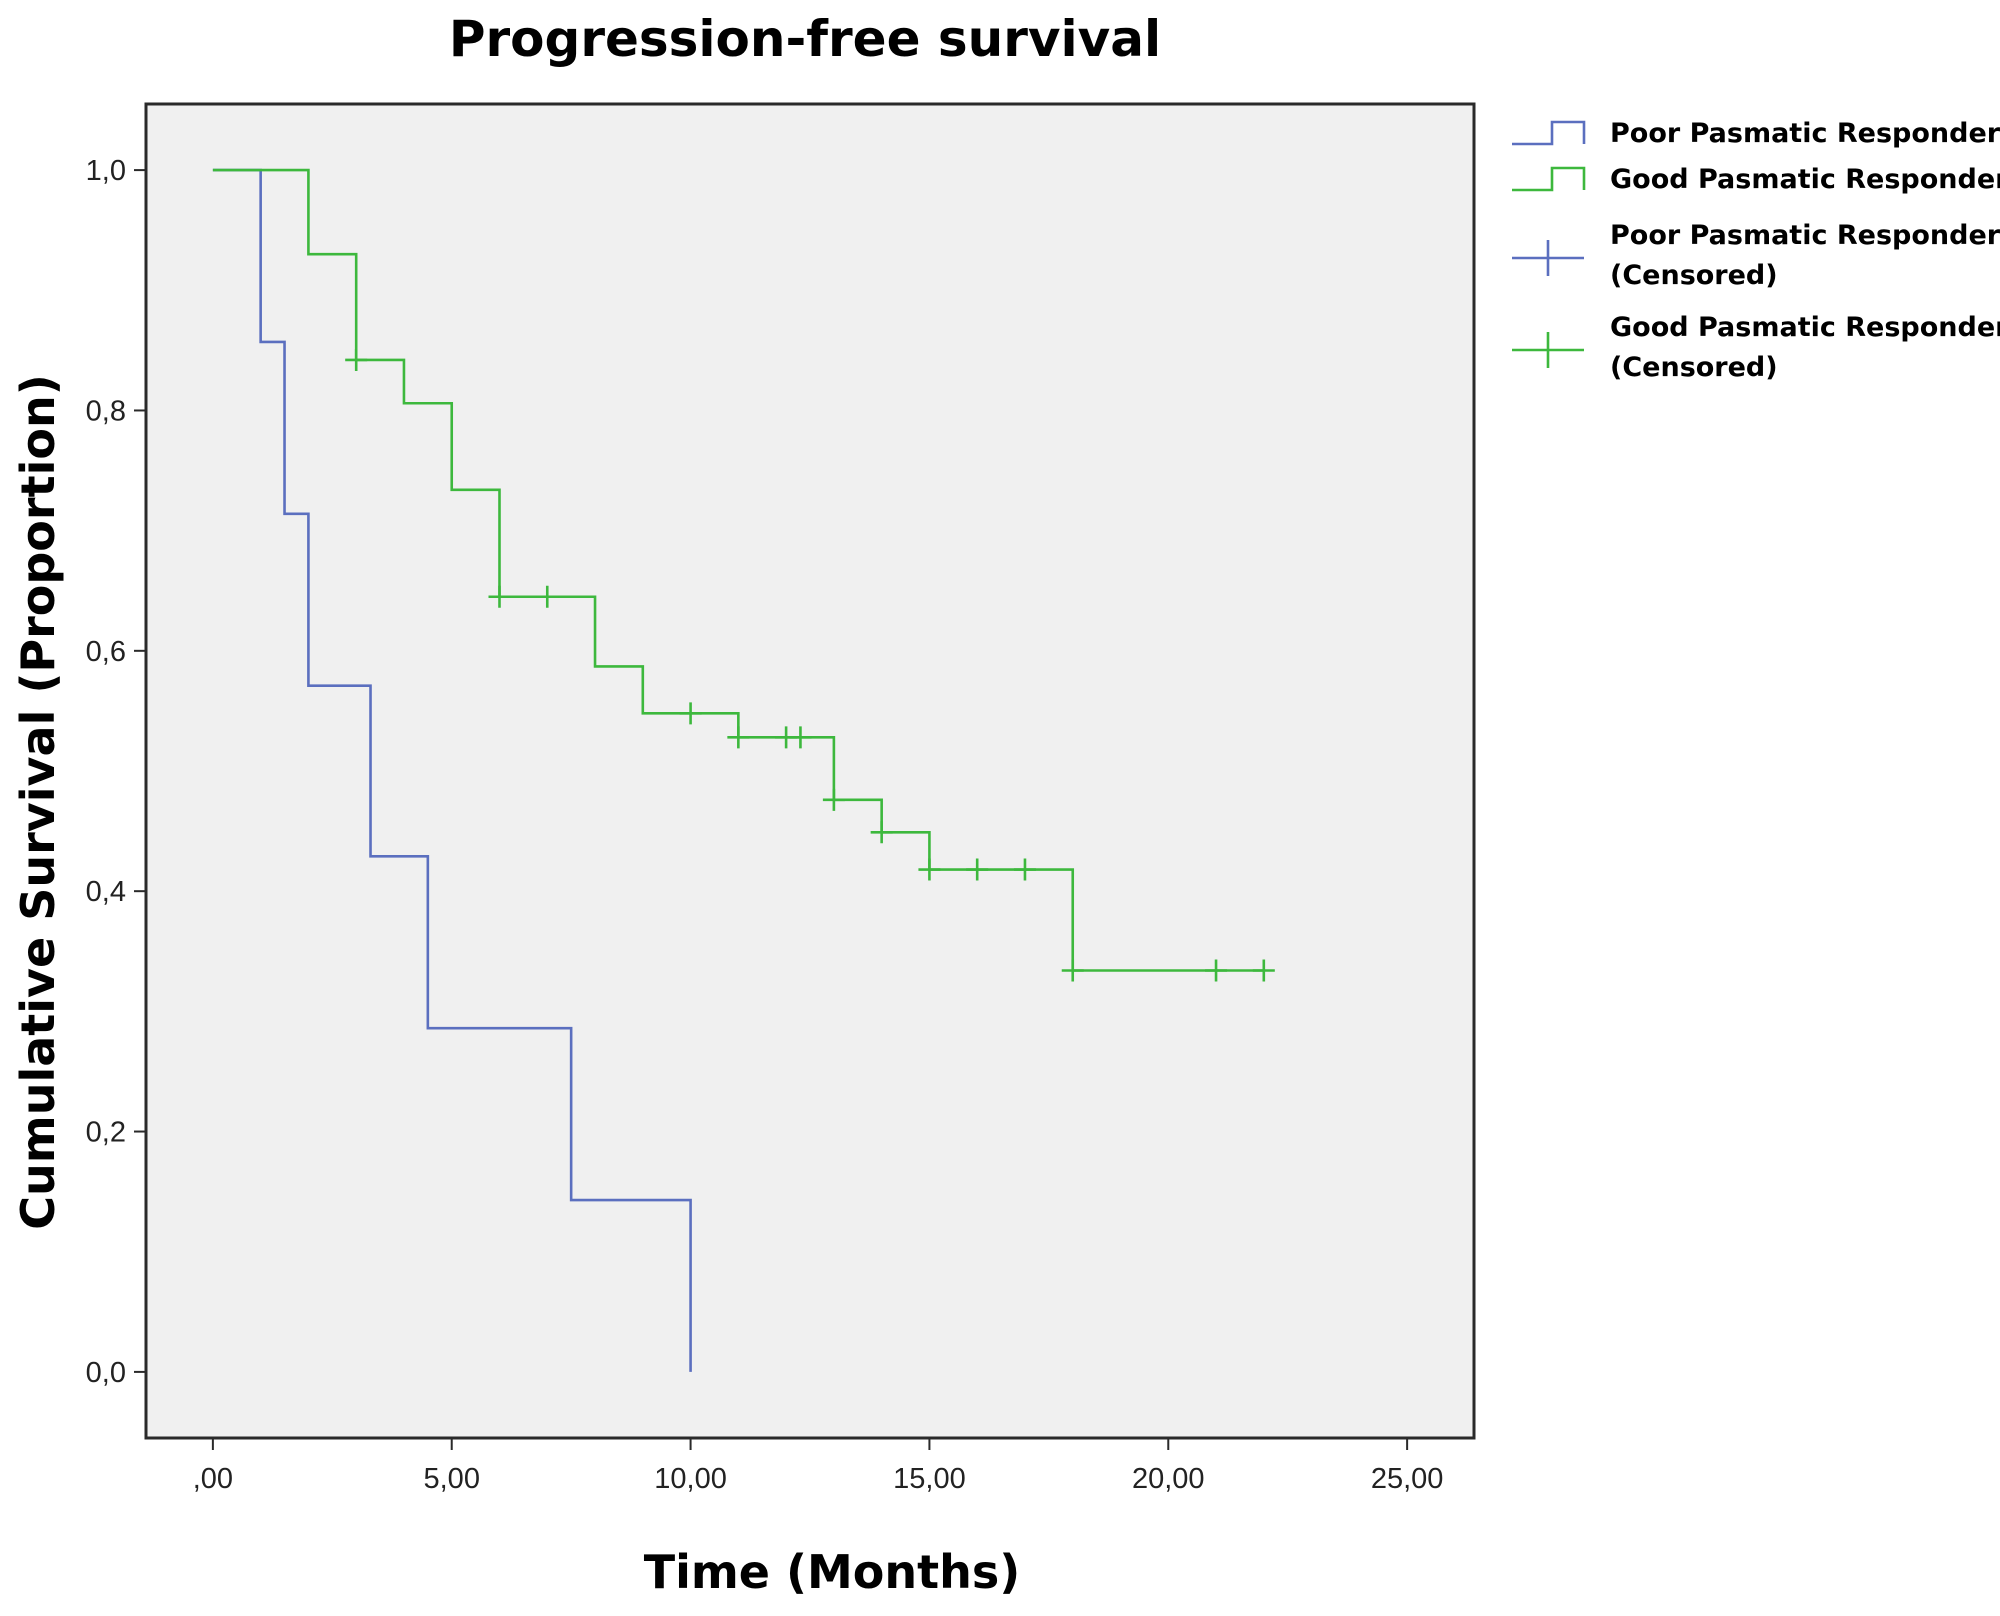  What do you see at coordinates (213, 1479) in the screenshot?
I see `x-tick-label: ,00` at bounding box center [213, 1479].